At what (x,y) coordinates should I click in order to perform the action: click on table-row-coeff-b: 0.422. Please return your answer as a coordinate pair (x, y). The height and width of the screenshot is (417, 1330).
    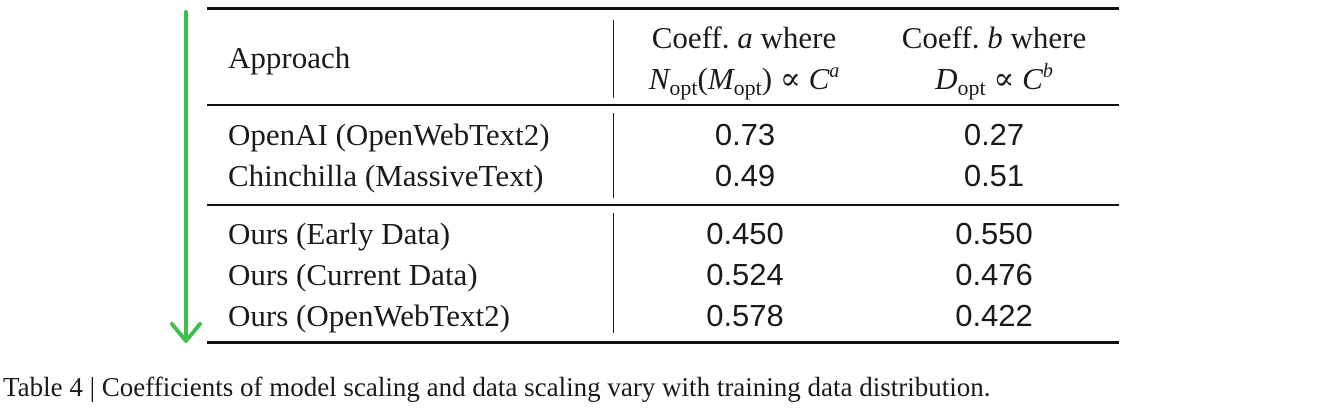
    Looking at the image, I should click on (994, 315).